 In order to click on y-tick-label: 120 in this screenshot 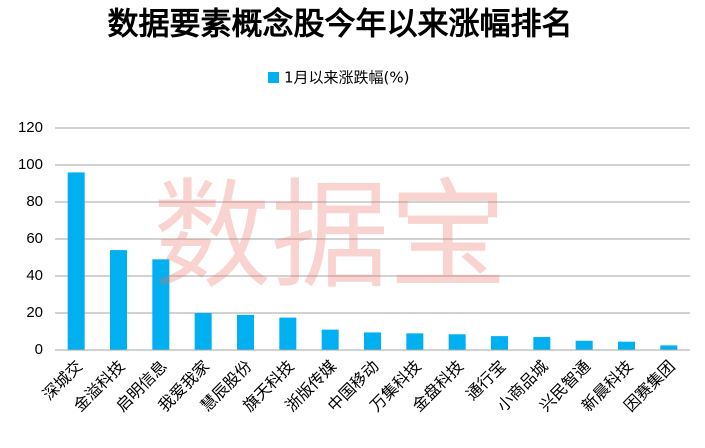, I will do `click(30, 127)`.